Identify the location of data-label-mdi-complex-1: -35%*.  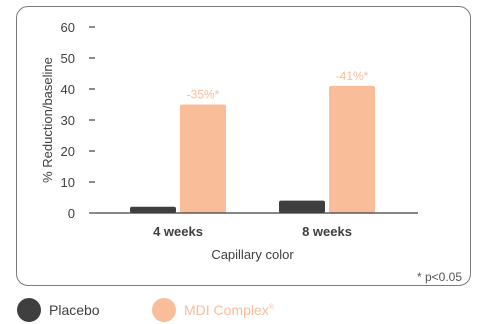
(203, 95).